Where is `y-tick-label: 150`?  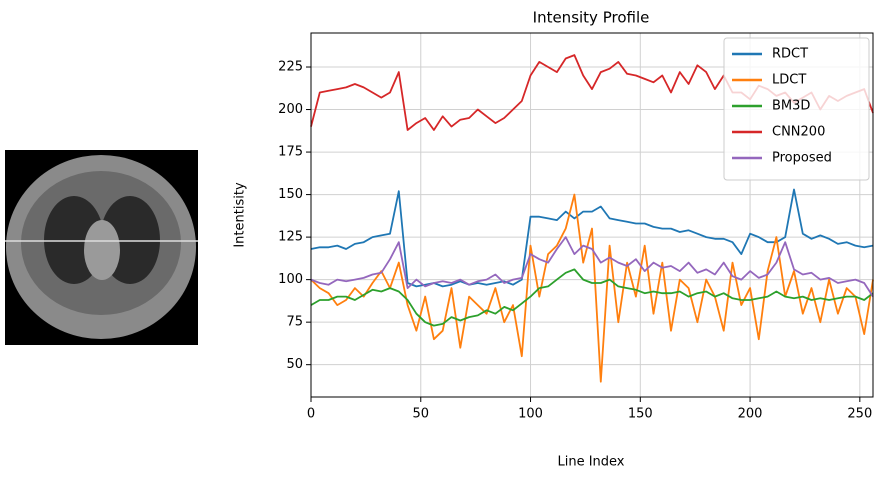
y-tick-label: 150 is located at coordinates (290, 194).